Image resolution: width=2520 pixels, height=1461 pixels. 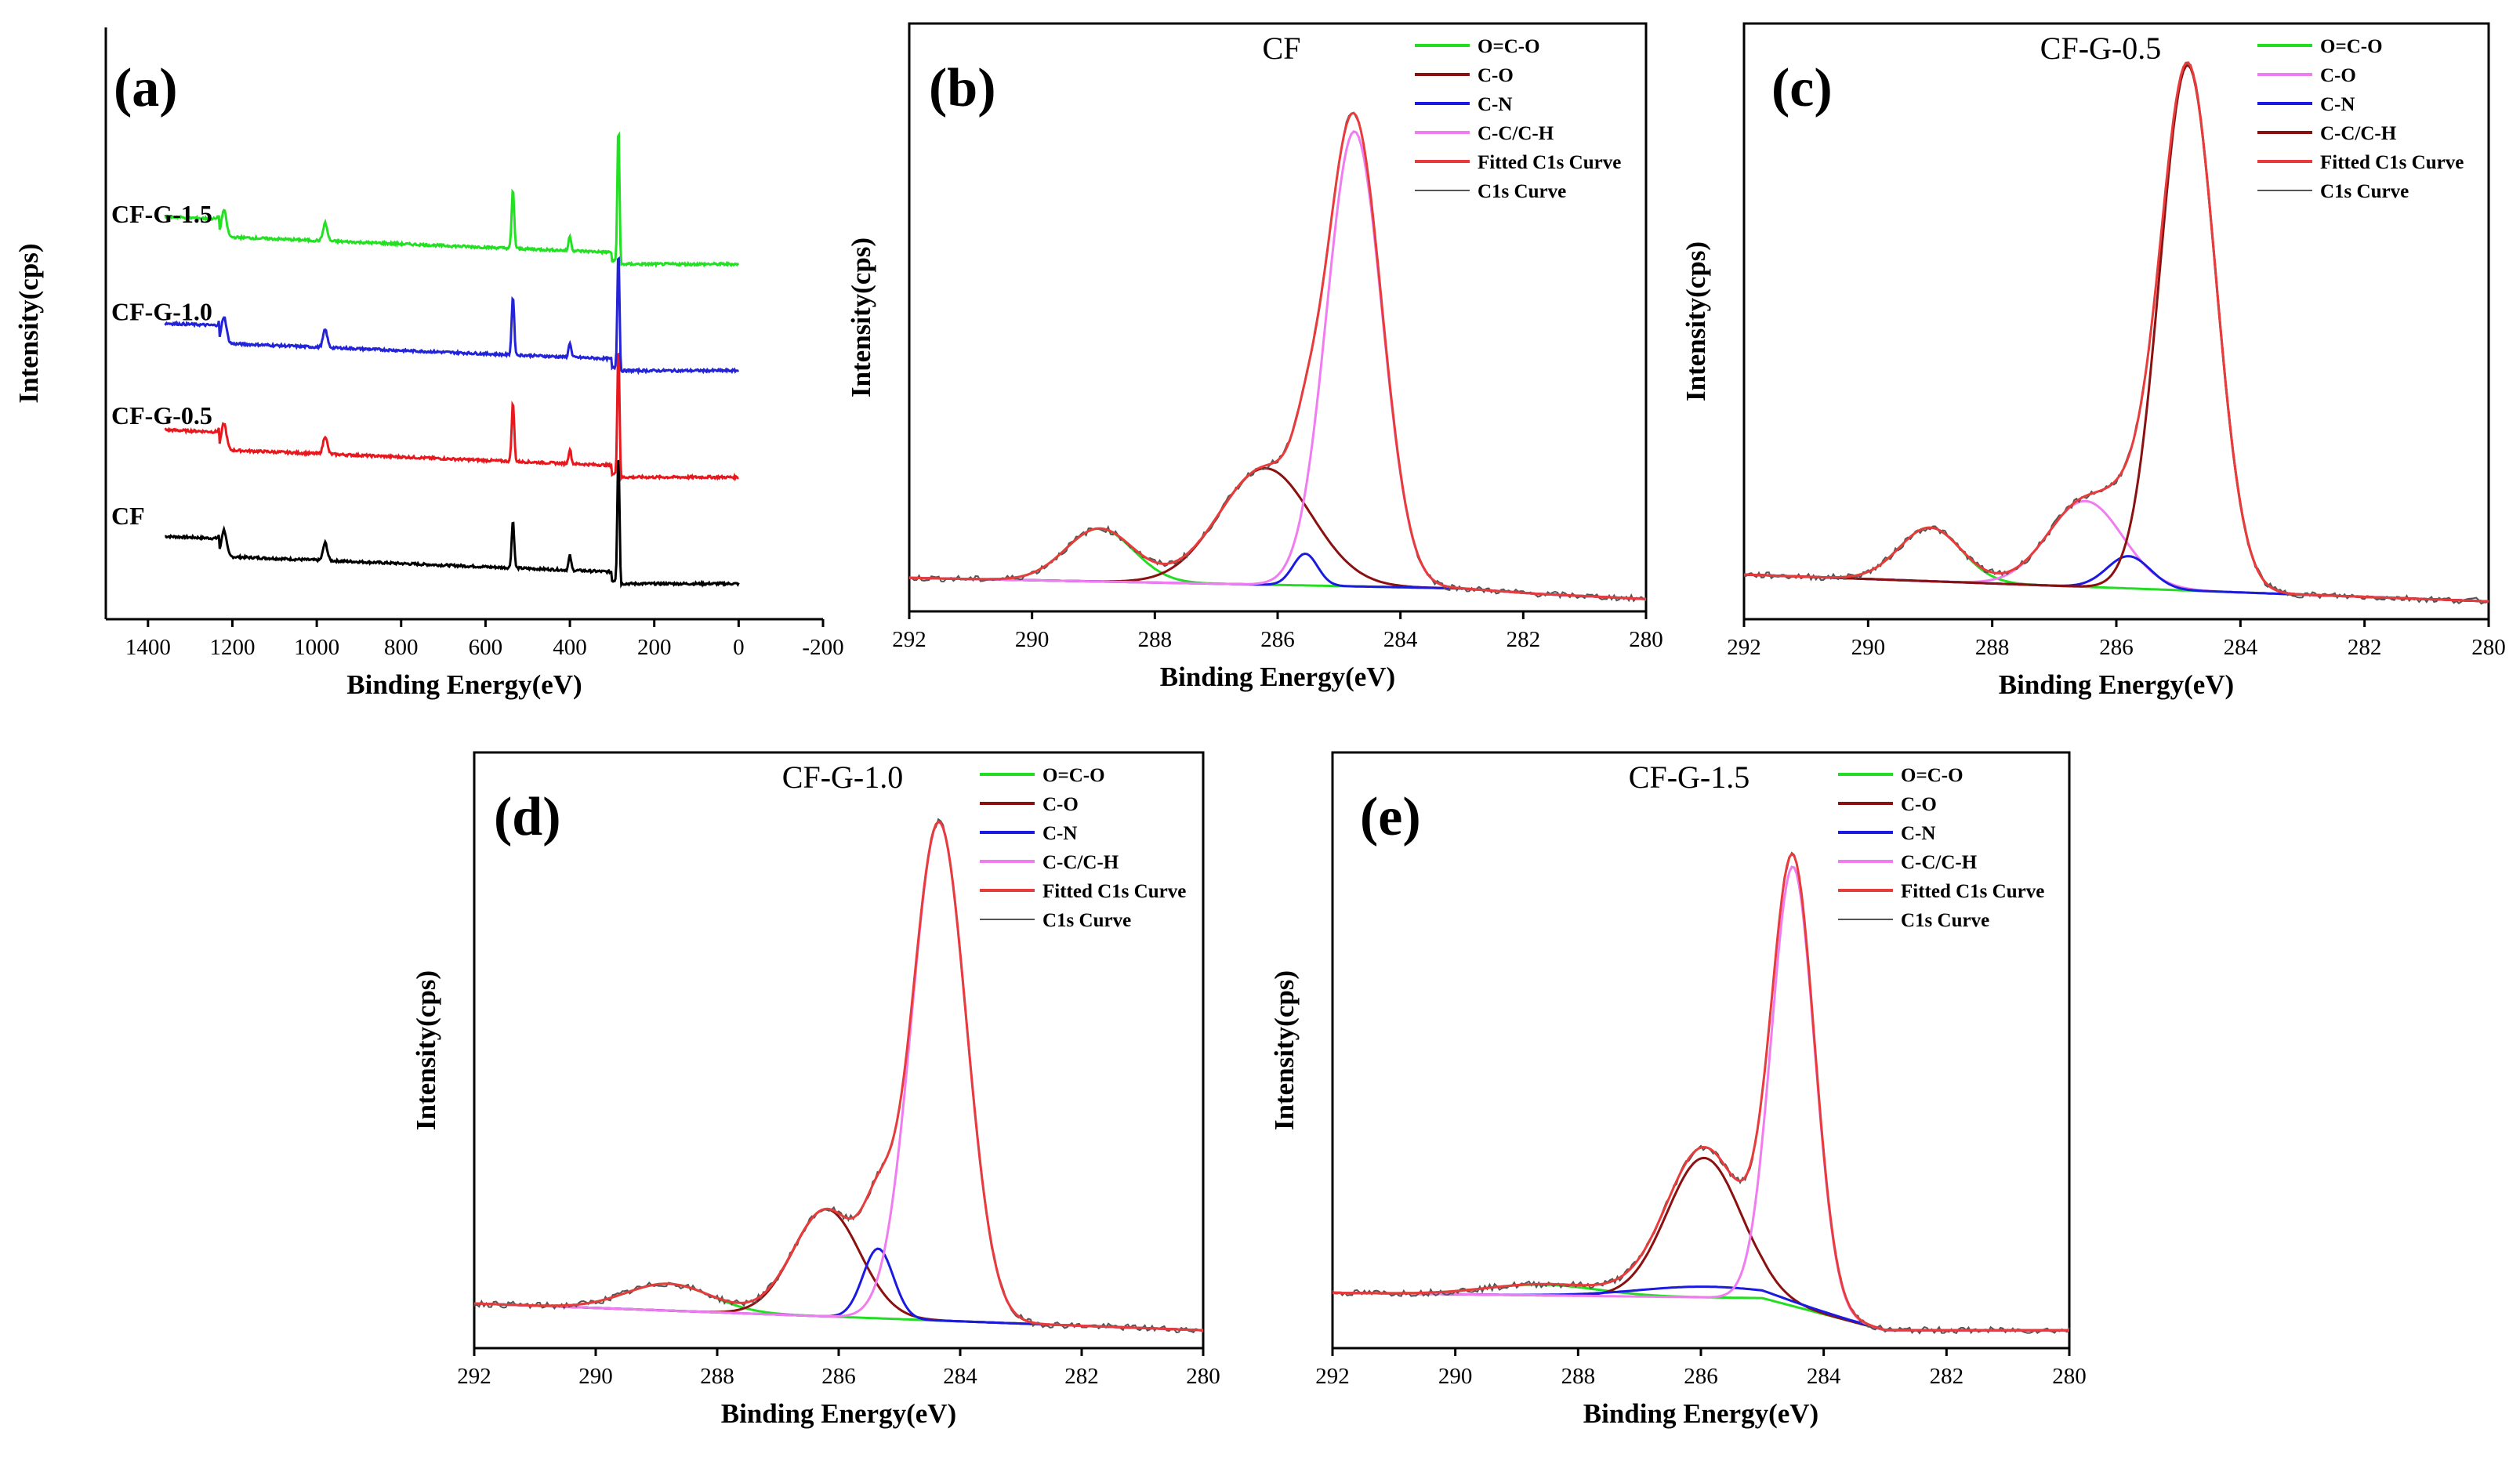 What do you see at coordinates (2100, 48) in the screenshot?
I see `panel-title: CF-G-0.5` at bounding box center [2100, 48].